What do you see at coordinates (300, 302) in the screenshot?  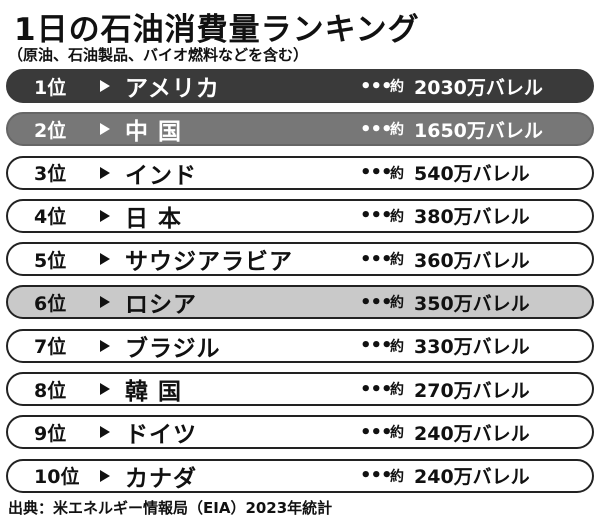 I see `ranking-row: 6位 ロシア ••• 約 350万バレル` at bounding box center [300, 302].